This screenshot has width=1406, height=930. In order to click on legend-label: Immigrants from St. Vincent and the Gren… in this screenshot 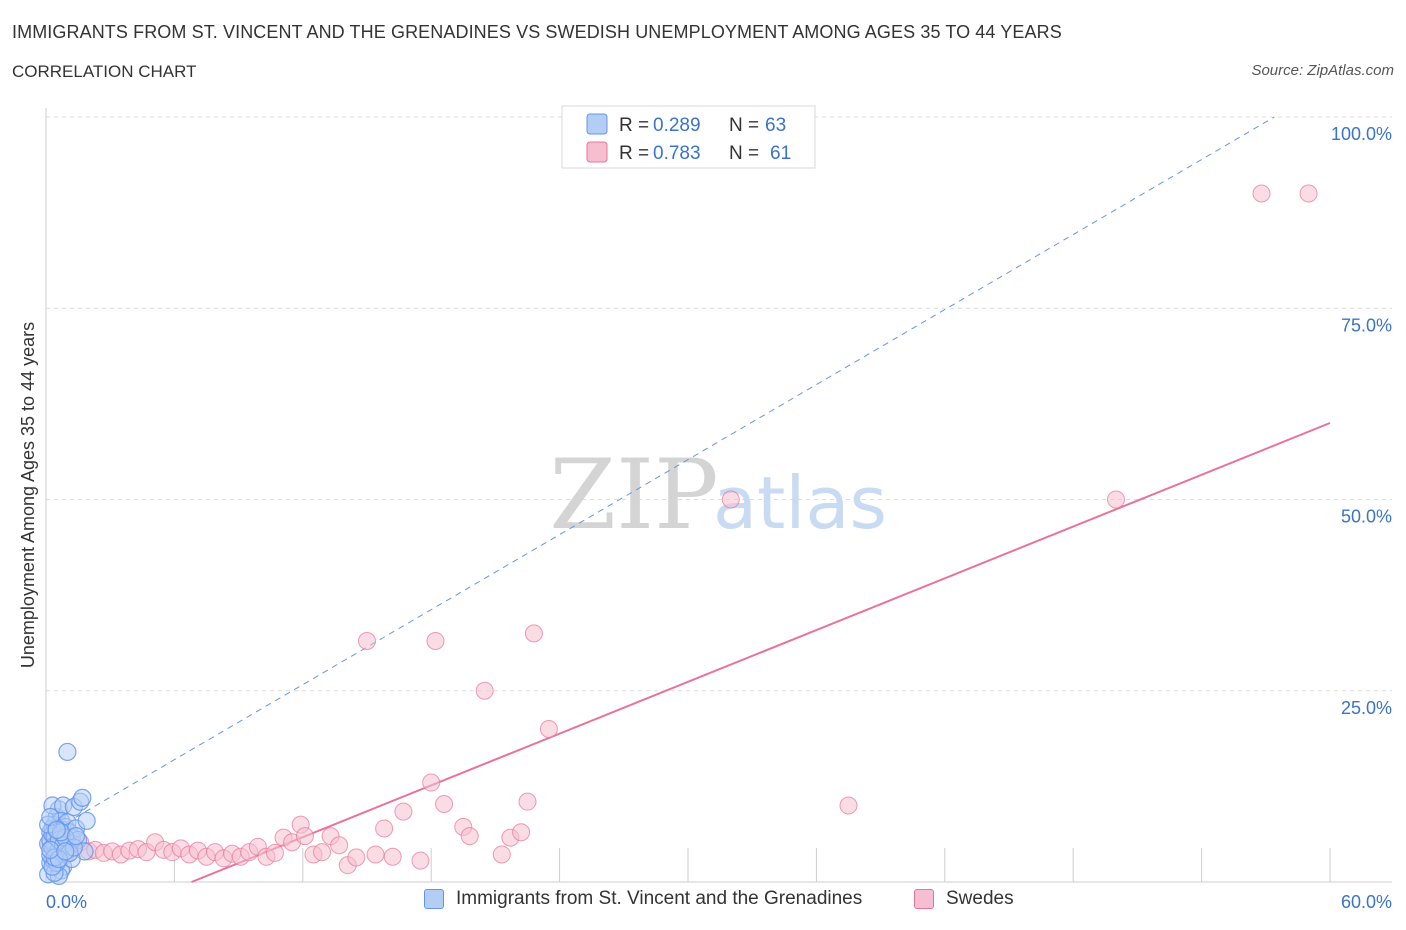, I will do `click(659, 898)`.